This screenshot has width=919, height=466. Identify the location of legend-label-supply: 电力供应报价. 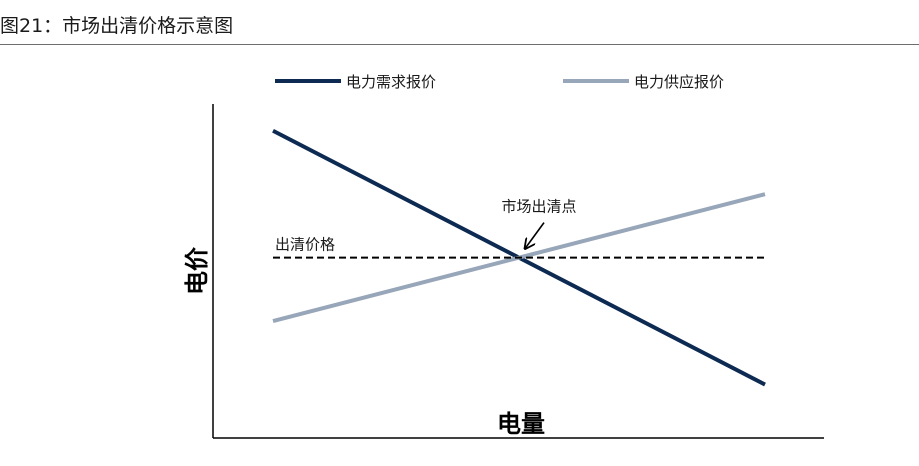
(679, 82).